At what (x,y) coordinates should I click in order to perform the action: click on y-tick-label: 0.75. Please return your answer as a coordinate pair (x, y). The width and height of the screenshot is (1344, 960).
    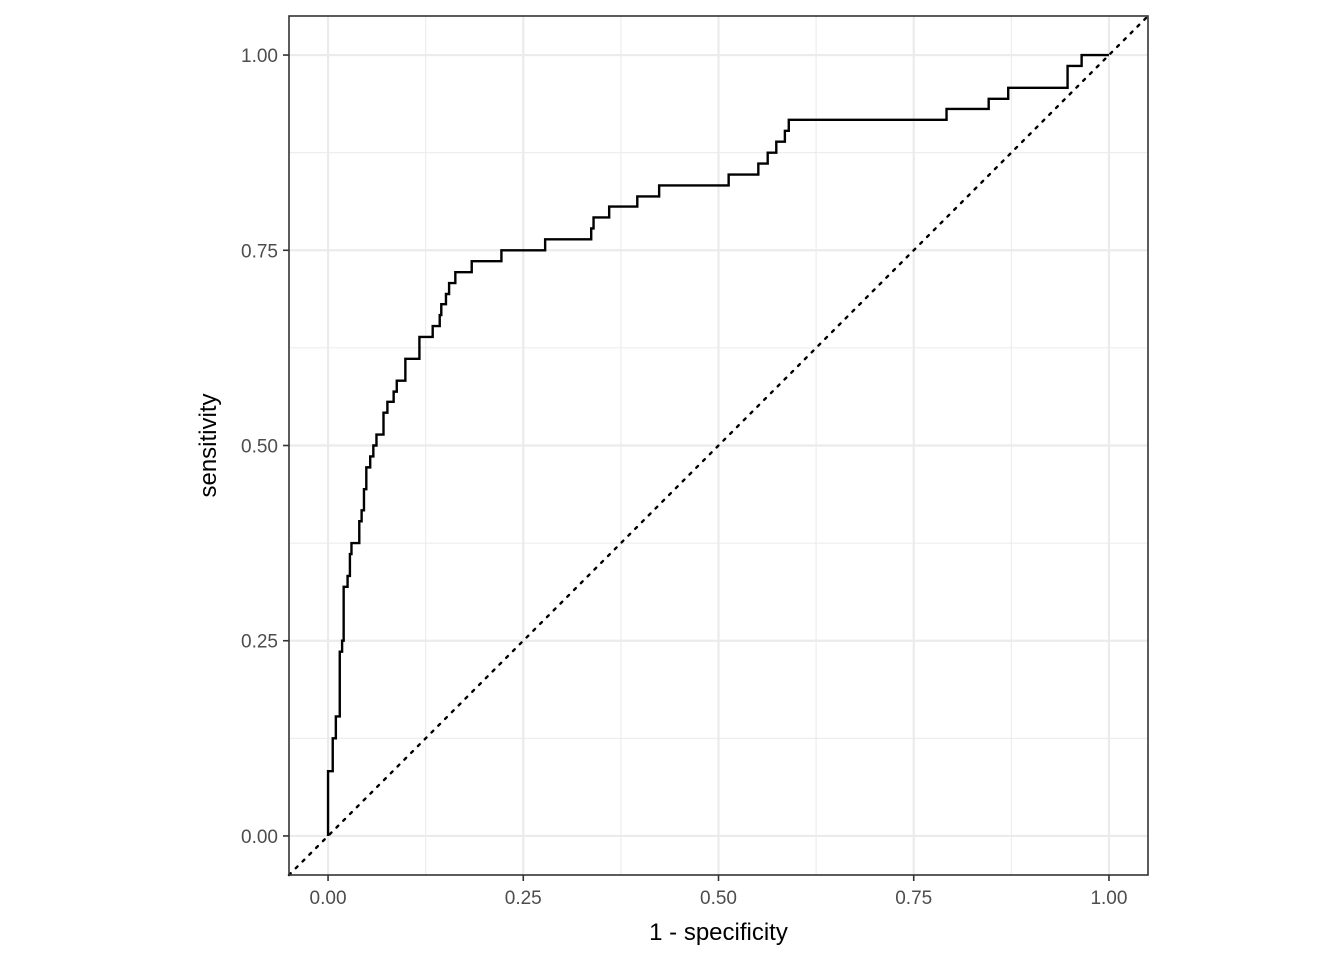
    Looking at the image, I should click on (259, 251).